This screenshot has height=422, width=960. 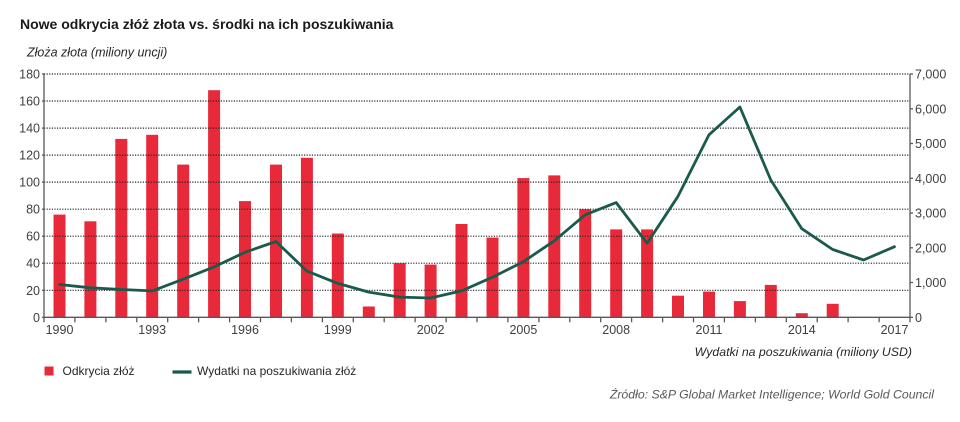 I want to click on svg-text: 20, so click(x=33, y=291).